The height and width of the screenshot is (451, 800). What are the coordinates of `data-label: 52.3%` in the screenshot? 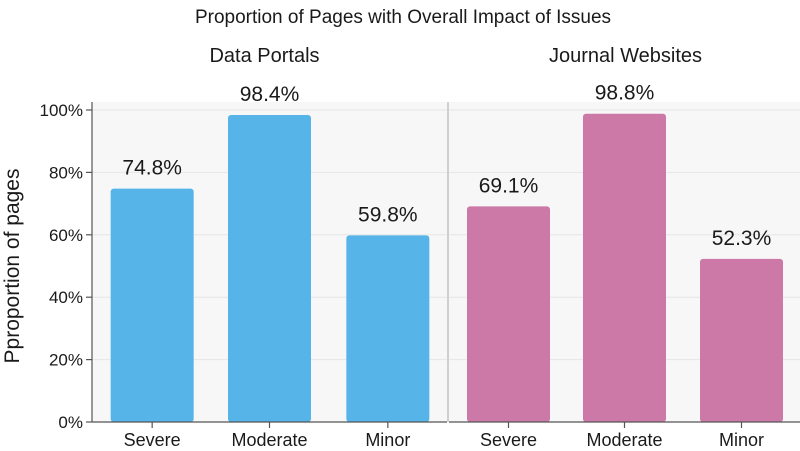 It's located at (742, 238).